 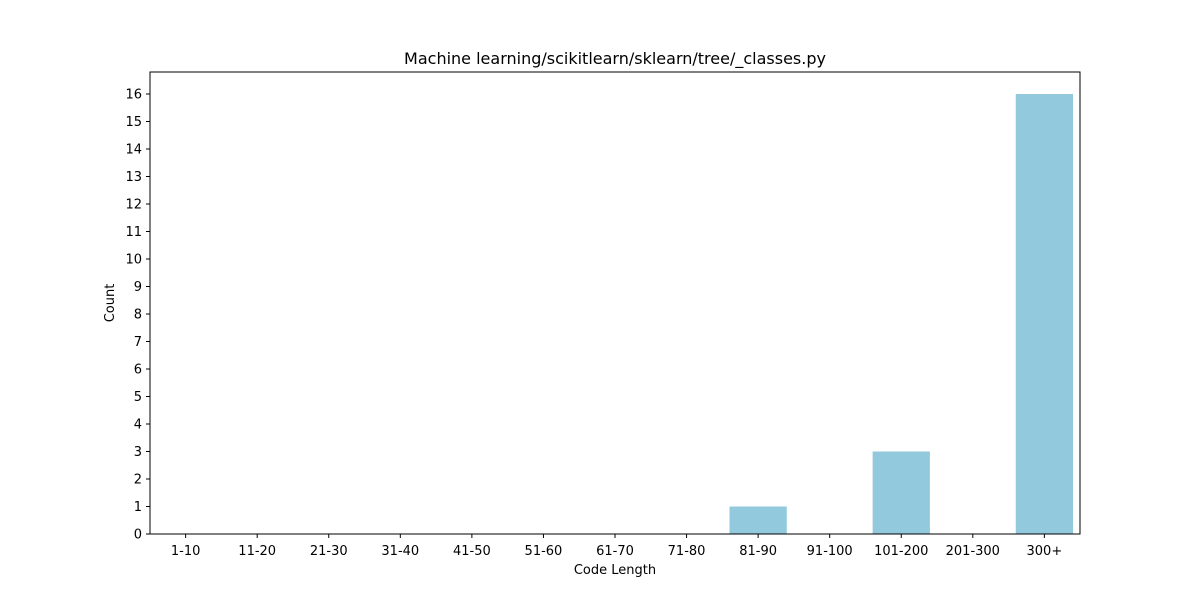 I want to click on x-tick-label: 11-20, so click(x=257, y=551).